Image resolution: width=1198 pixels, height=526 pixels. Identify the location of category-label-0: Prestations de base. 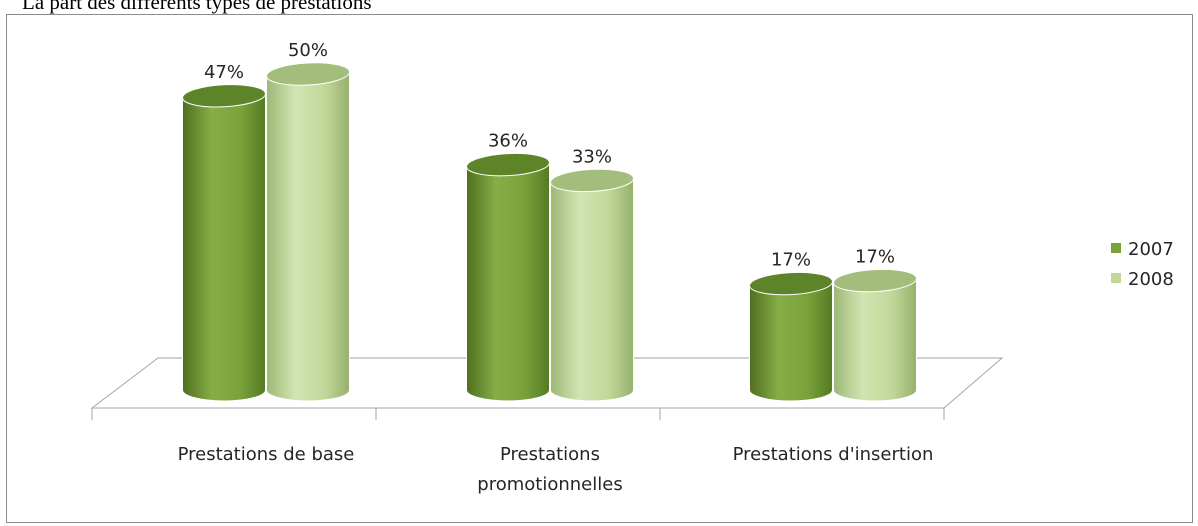
(266, 454).